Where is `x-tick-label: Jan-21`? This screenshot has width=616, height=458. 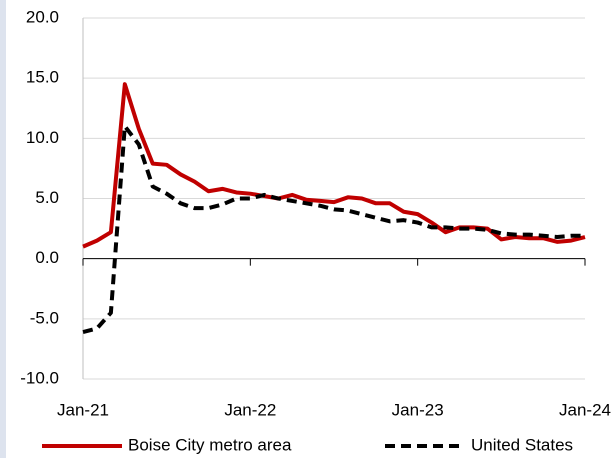
x-tick-label: Jan-21 is located at coordinates (83, 409).